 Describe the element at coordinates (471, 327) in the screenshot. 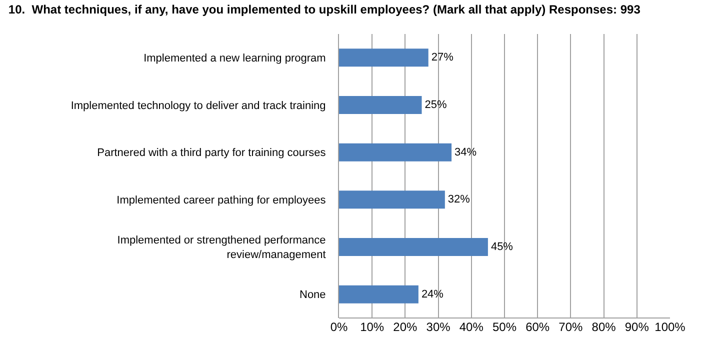

I see `x-tick-label: 40%` at that location.